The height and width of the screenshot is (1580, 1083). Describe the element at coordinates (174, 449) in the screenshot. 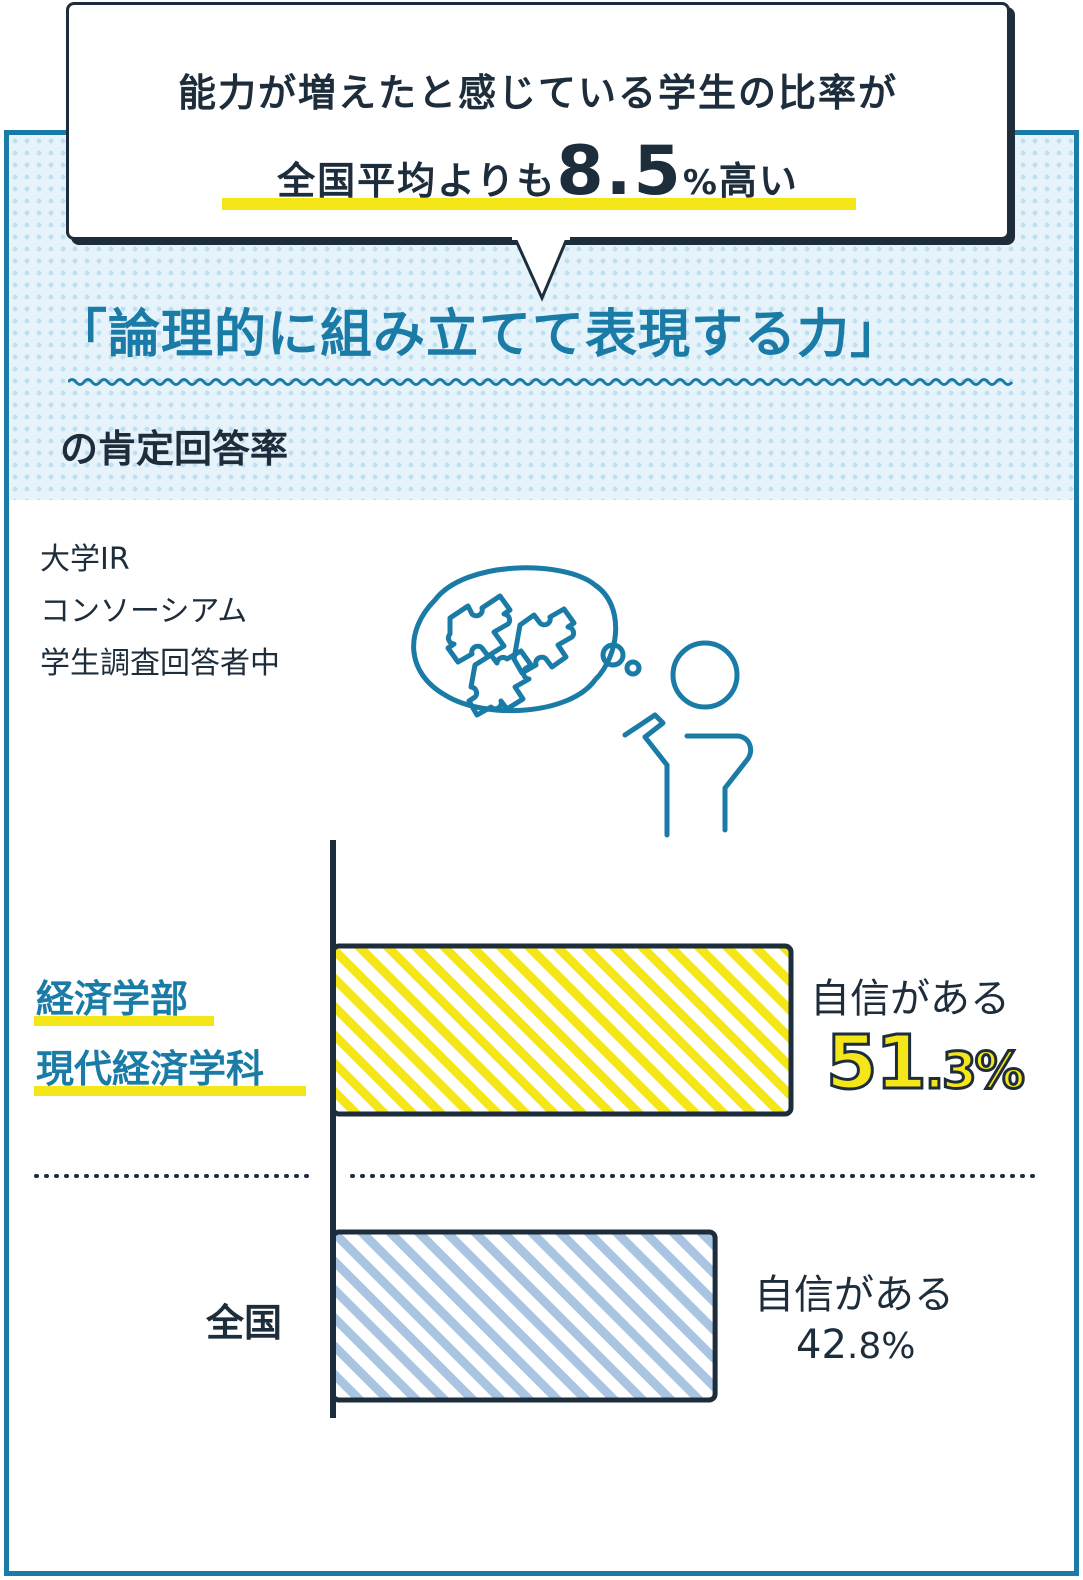

I see `topic-subtitle: の肯定回答率` at that location.